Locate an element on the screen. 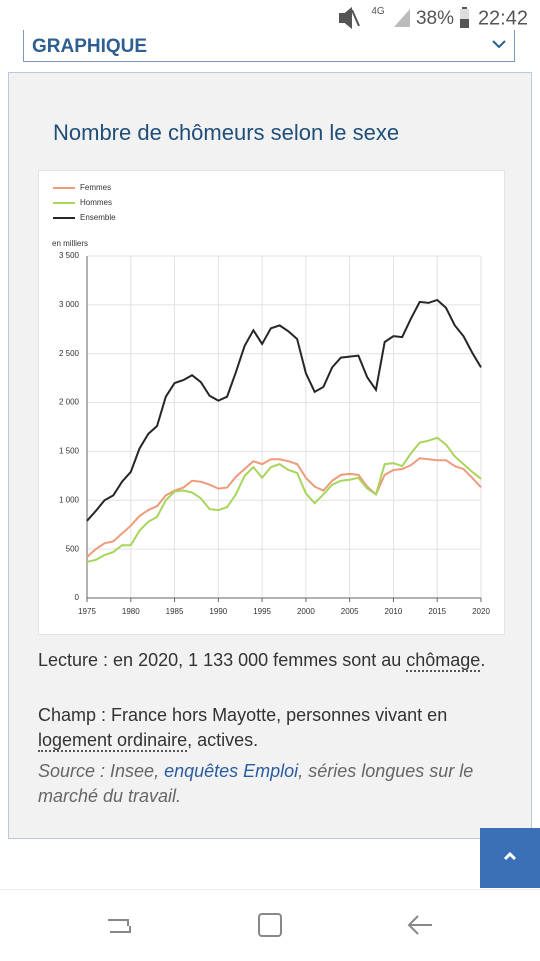  back-button is located at coordinates (419, 925).